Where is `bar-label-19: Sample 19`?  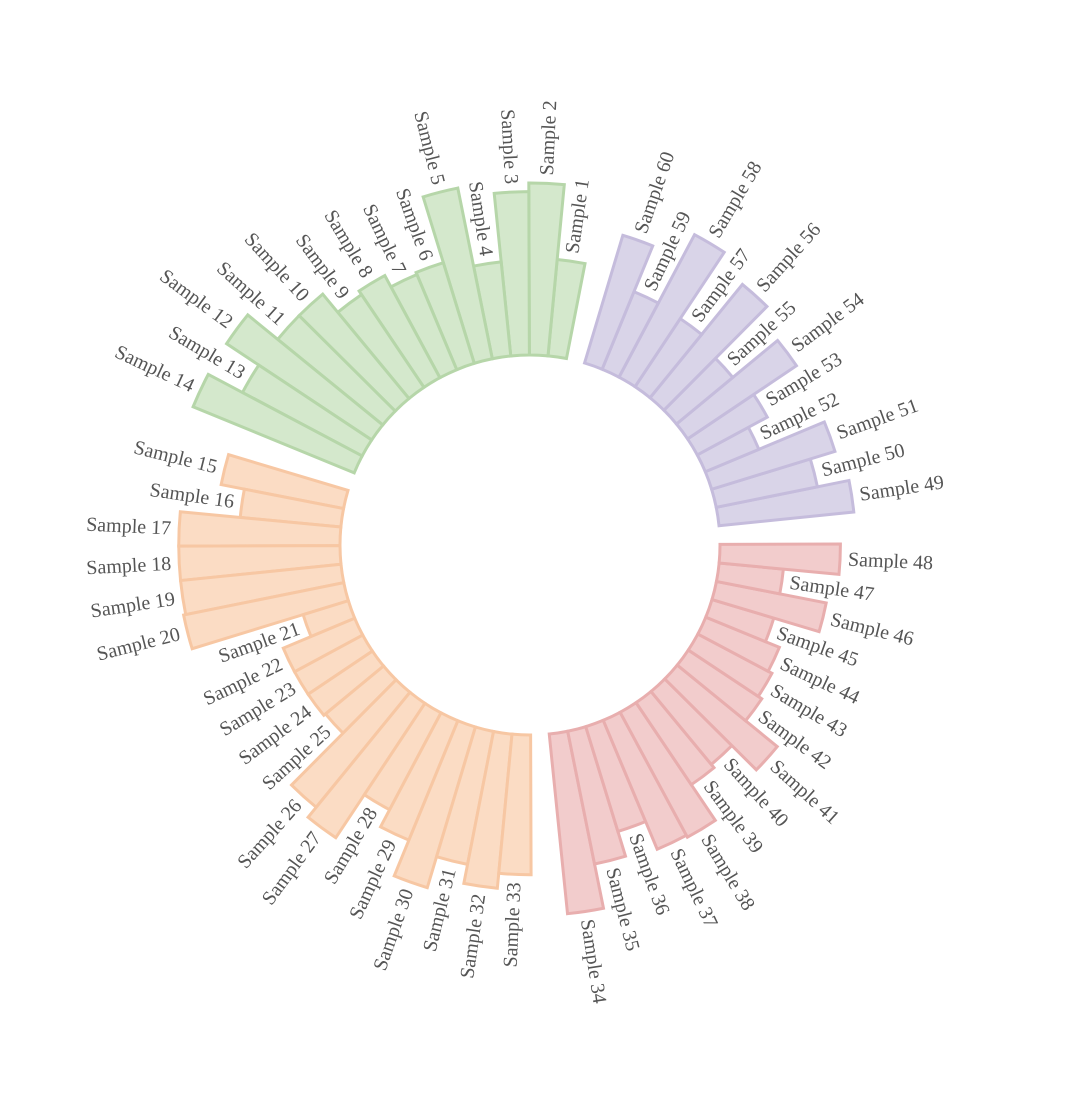
bar-label-19: Sample 19 is located at coordinates (132, 605).